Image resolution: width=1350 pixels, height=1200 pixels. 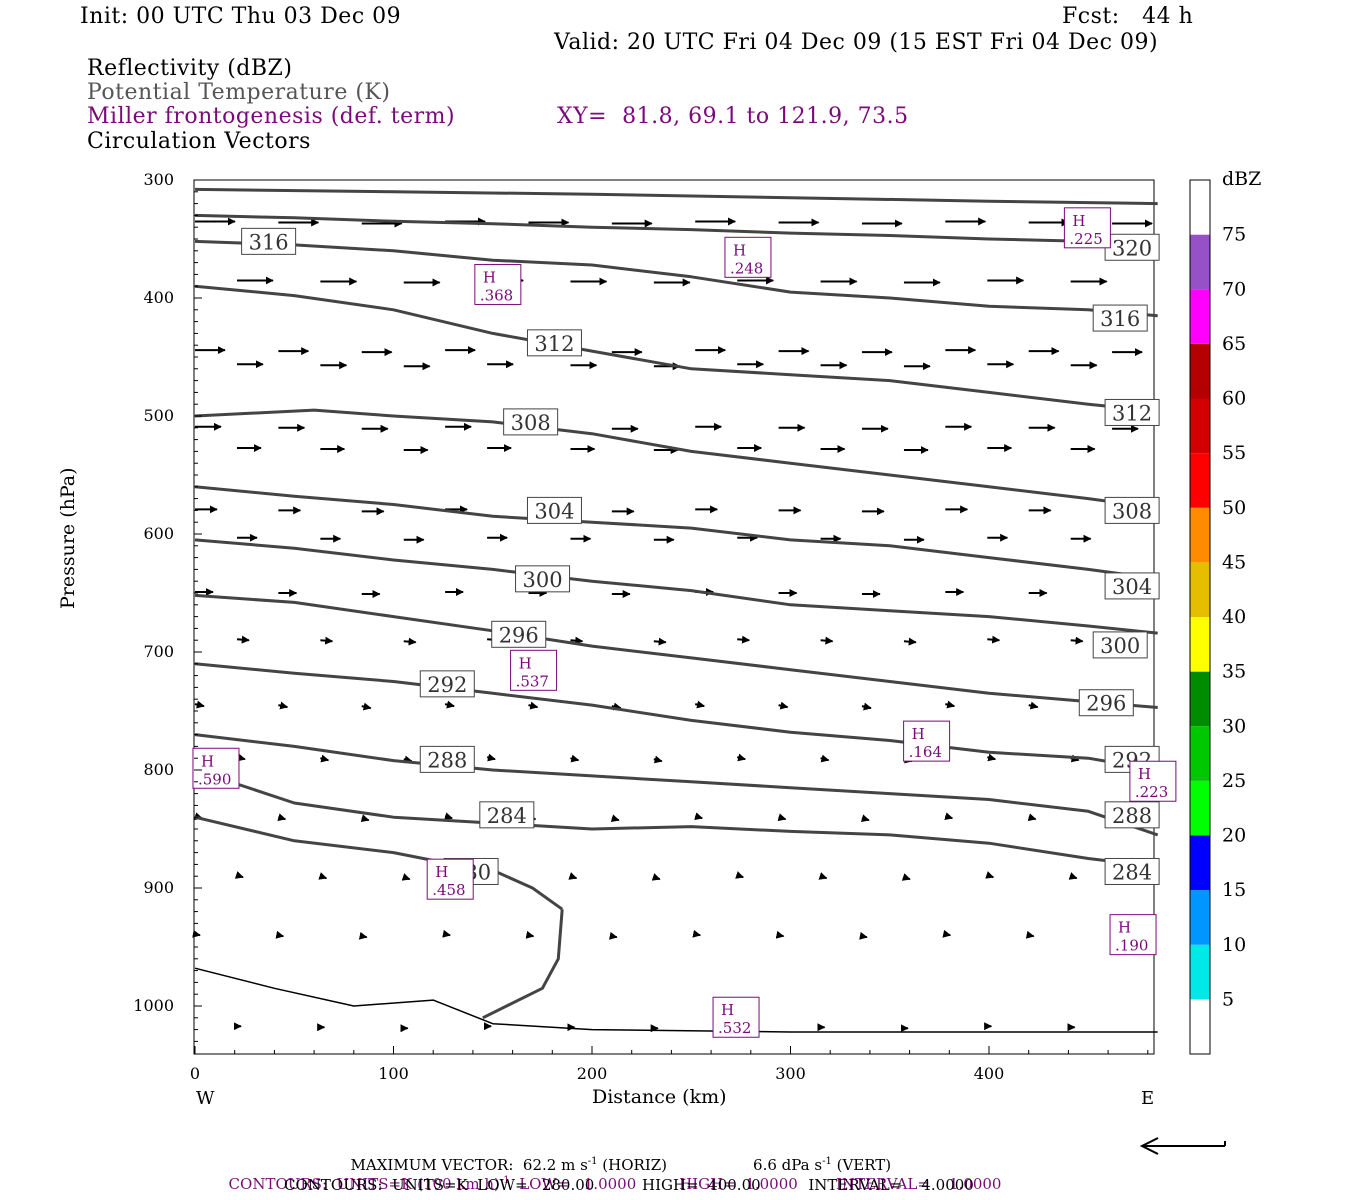 What do you see at coordinates (861, 1165) in the screenshot?
I see `max-vector-vert-suffix: (VERT)` at bounding box center [861, 1165].